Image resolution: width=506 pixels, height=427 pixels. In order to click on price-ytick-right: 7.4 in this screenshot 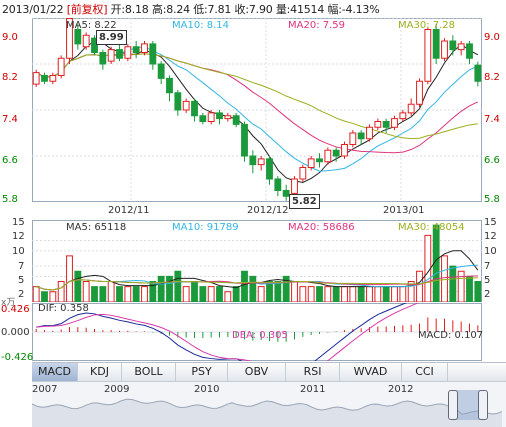, I will do `click(492, 119)`.